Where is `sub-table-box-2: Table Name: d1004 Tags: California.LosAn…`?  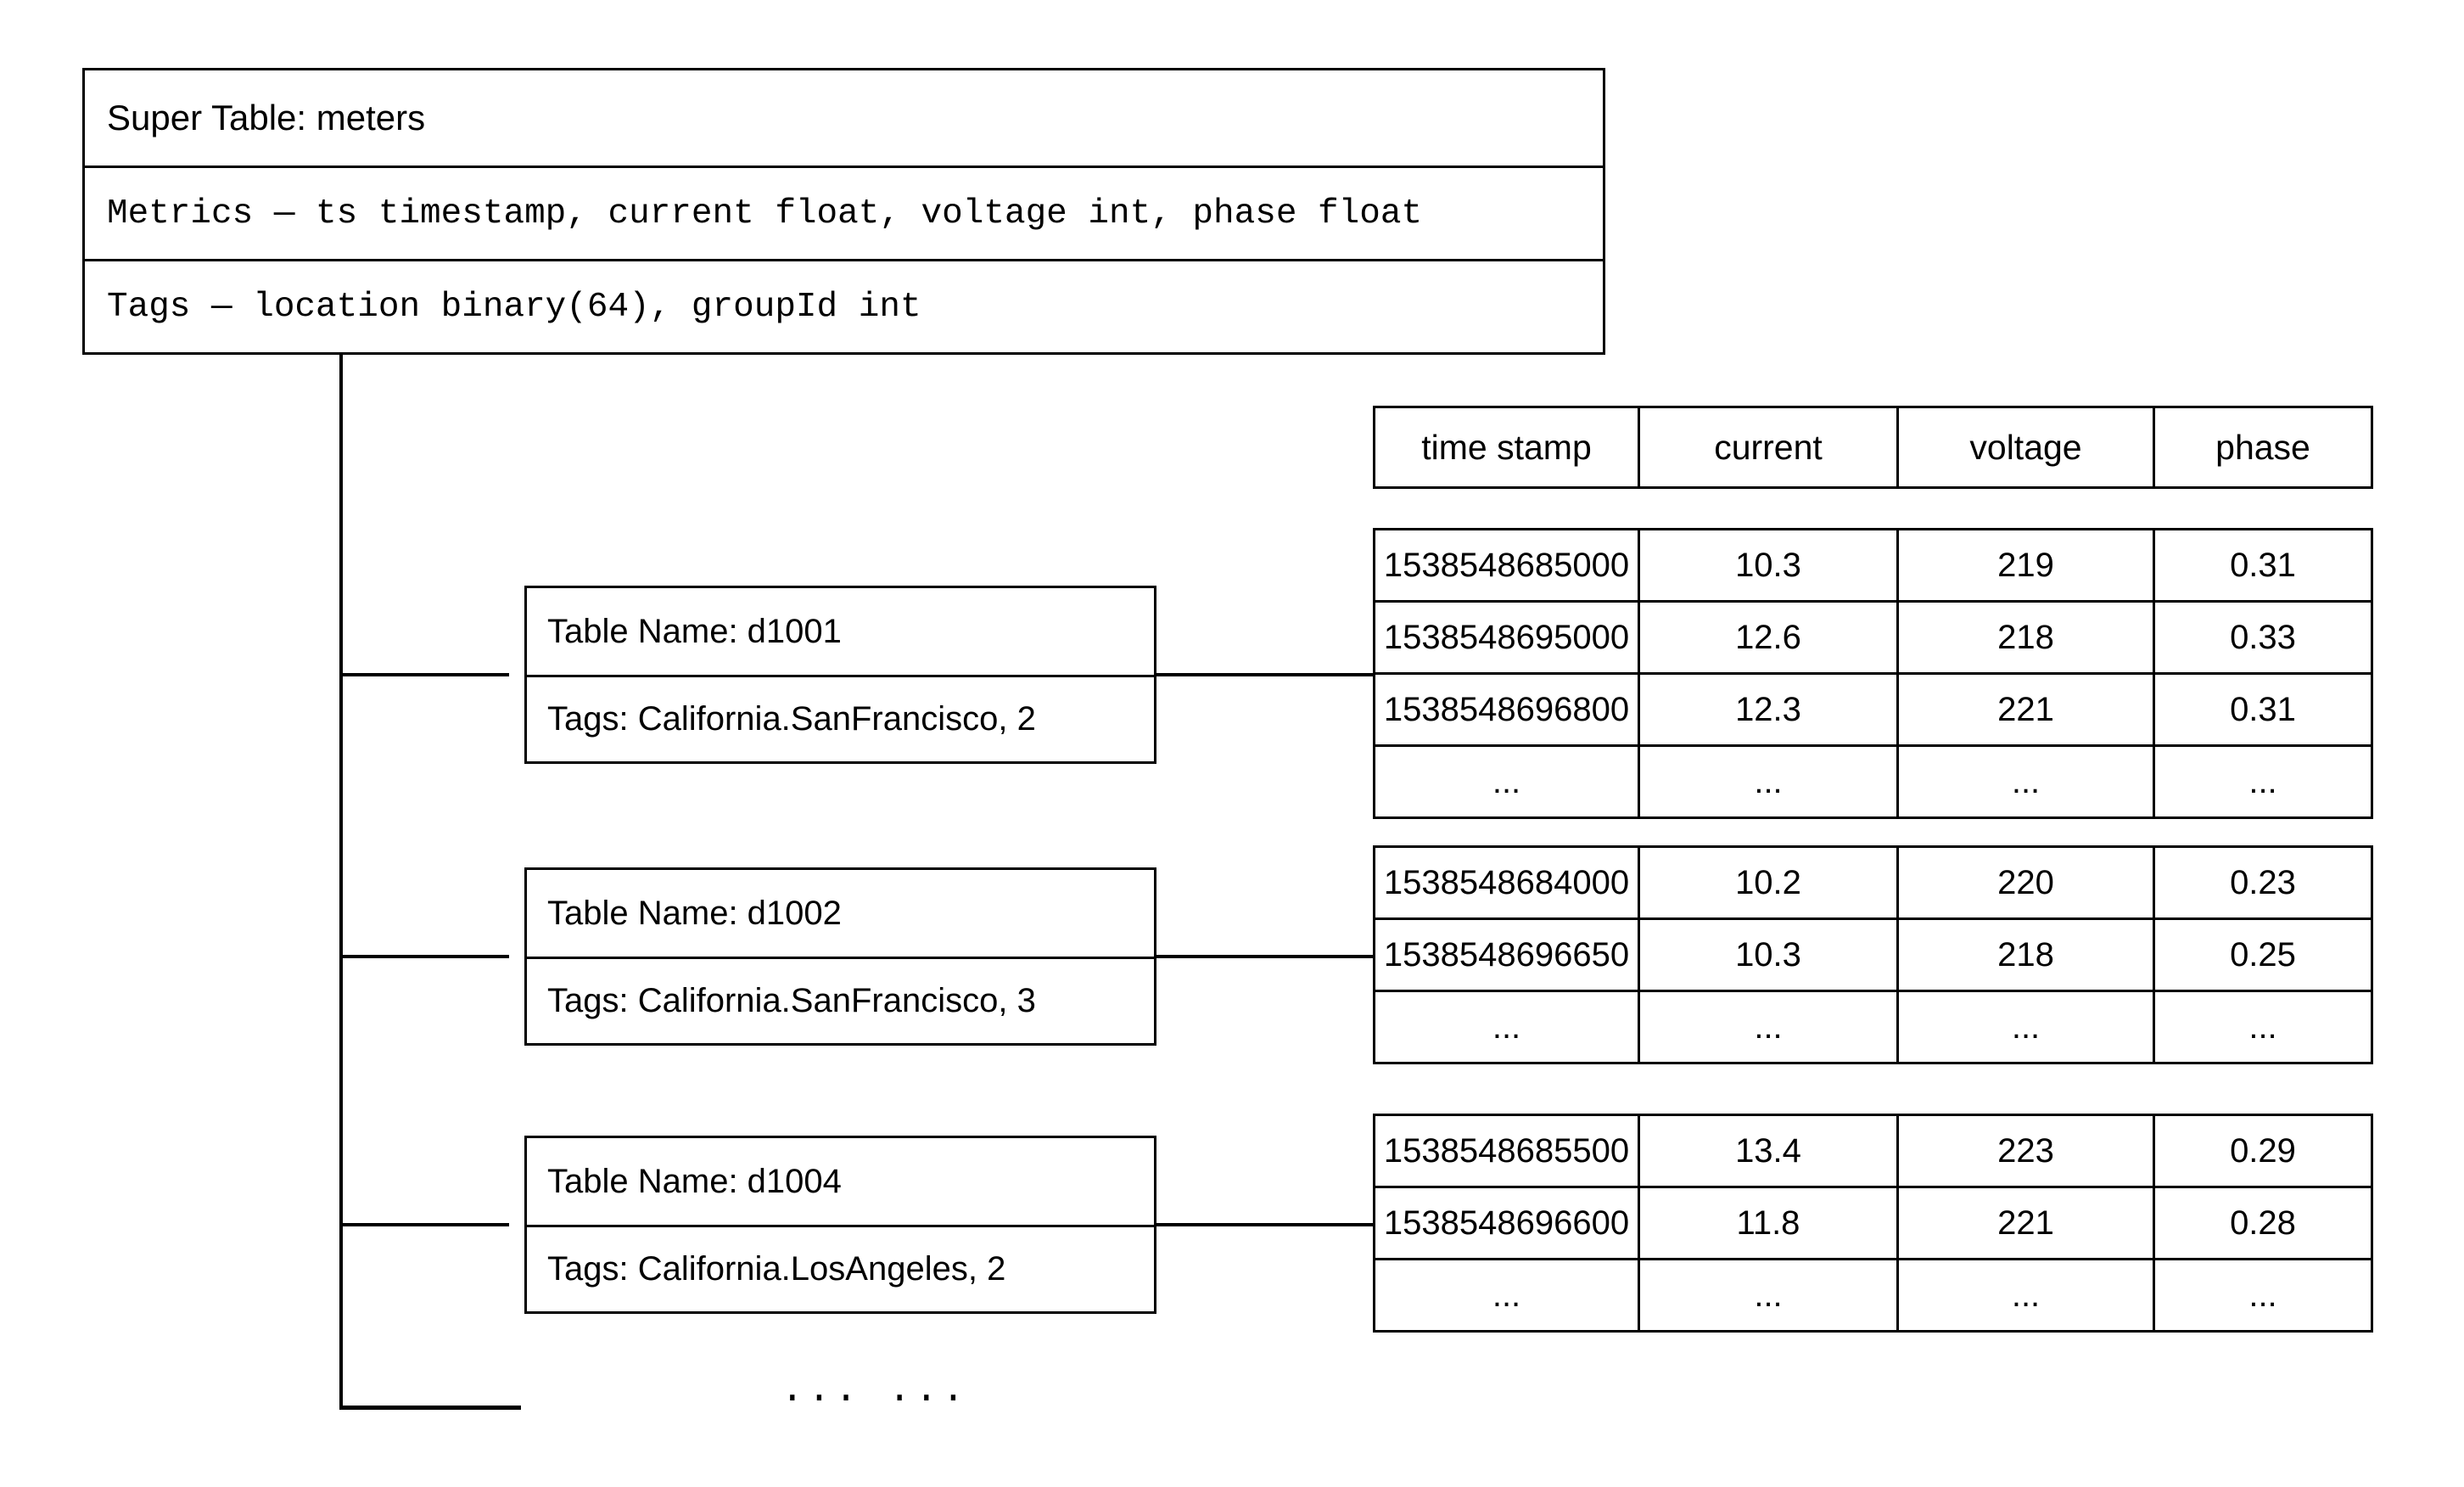 sub-table-box-2: Table Name: d1004 Tags: California.LosAn… is located at coordinates (840, 1225).